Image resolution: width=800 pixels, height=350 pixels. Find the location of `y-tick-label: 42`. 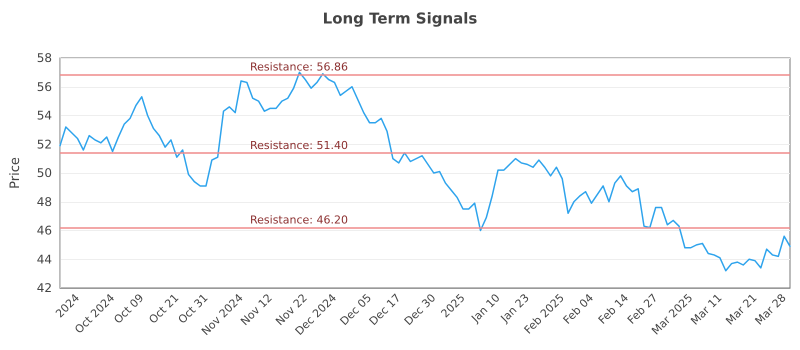

y-tick-label: 42 is located at coordinates (44, 288).